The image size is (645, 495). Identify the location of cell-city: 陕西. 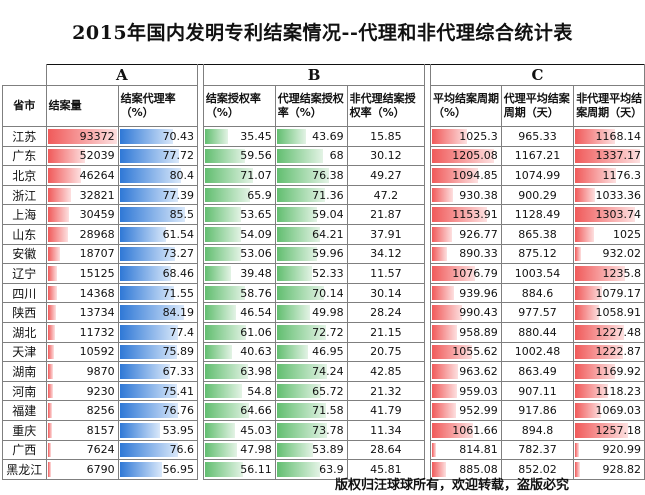
(24, 312).